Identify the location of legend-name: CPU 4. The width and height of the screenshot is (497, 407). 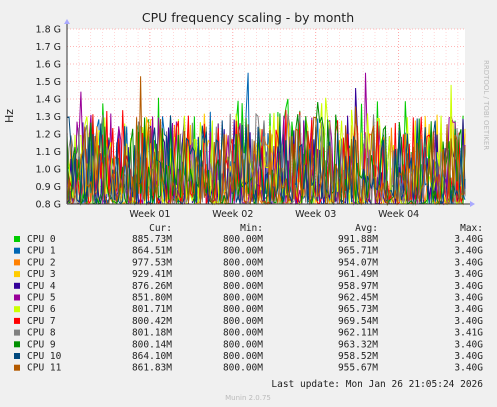
(41, 286).